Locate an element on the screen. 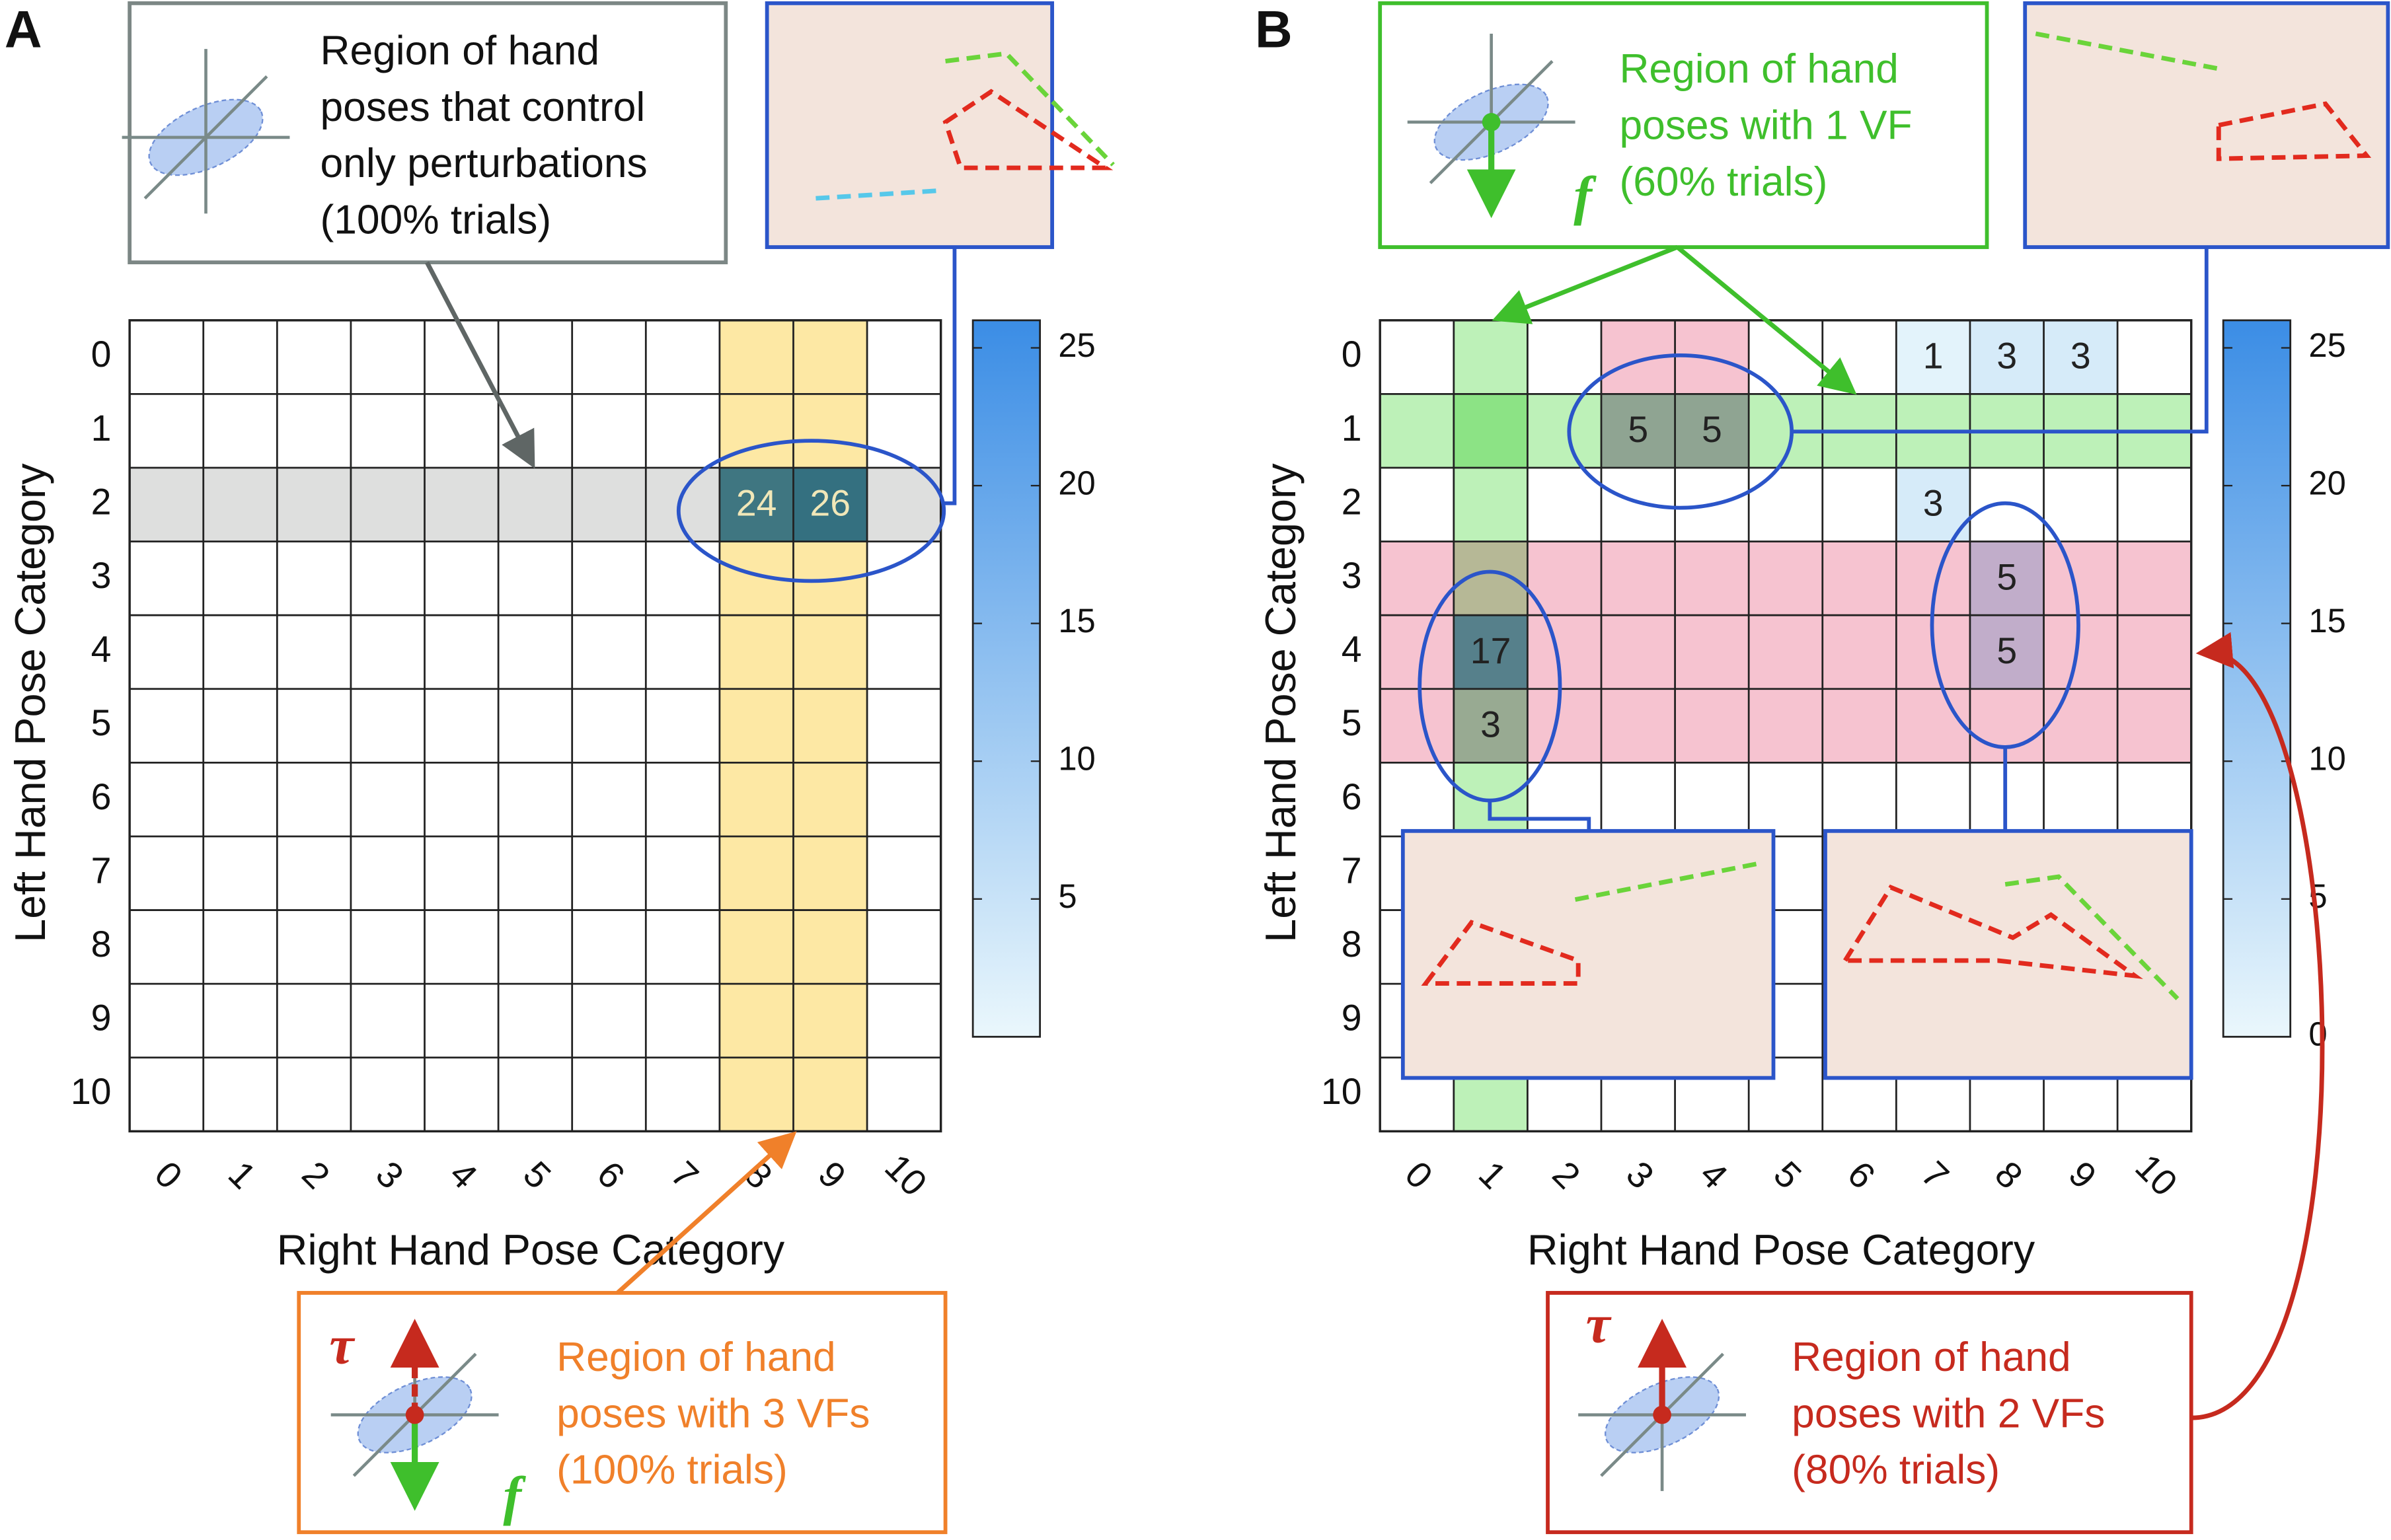 The width and height of the screenshot is (2391, 1540). callout-text: (80% trials) is located at coordinates (1896, 1470).